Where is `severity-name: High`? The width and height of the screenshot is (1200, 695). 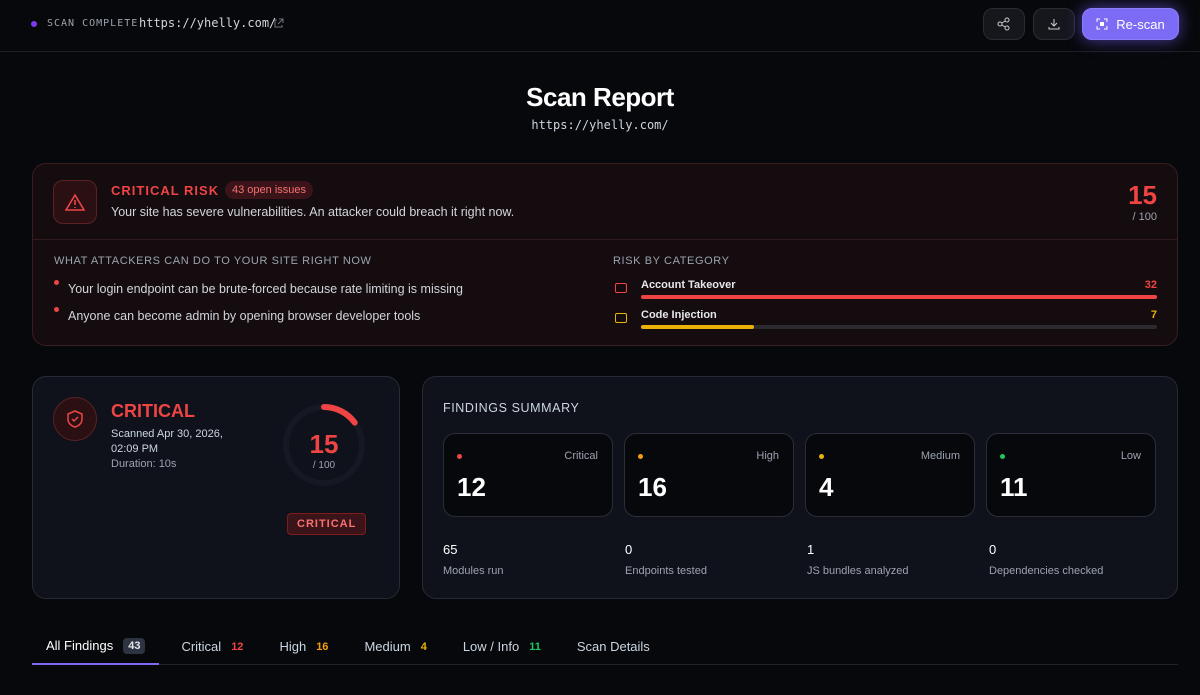 severity-name: High is located at coordinates (767, 456).